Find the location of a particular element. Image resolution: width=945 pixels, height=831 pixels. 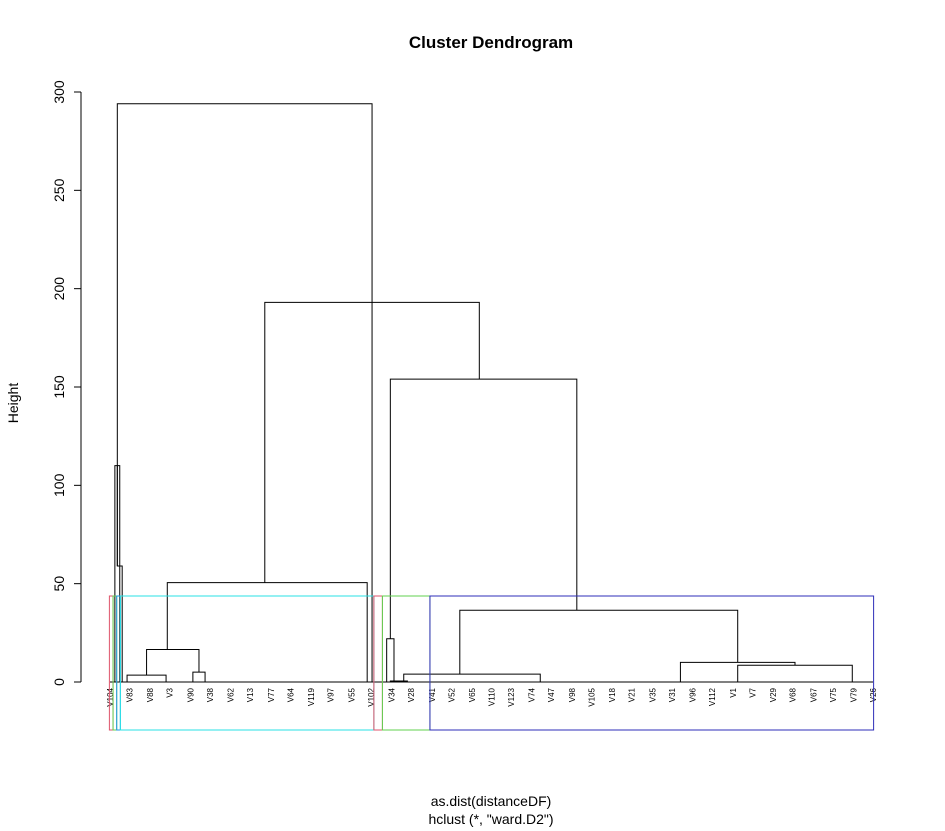

leaf-label-V47: V47 is located at coordinates (551, 694).